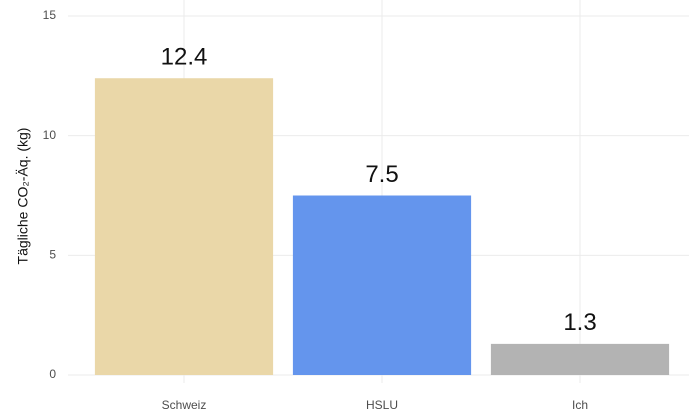 The height and width of the screenshot is (417, 689). Describe the element at coordinates (184, 405) in the screenshot. I see `x-tick-label: Schweiz` at that location.